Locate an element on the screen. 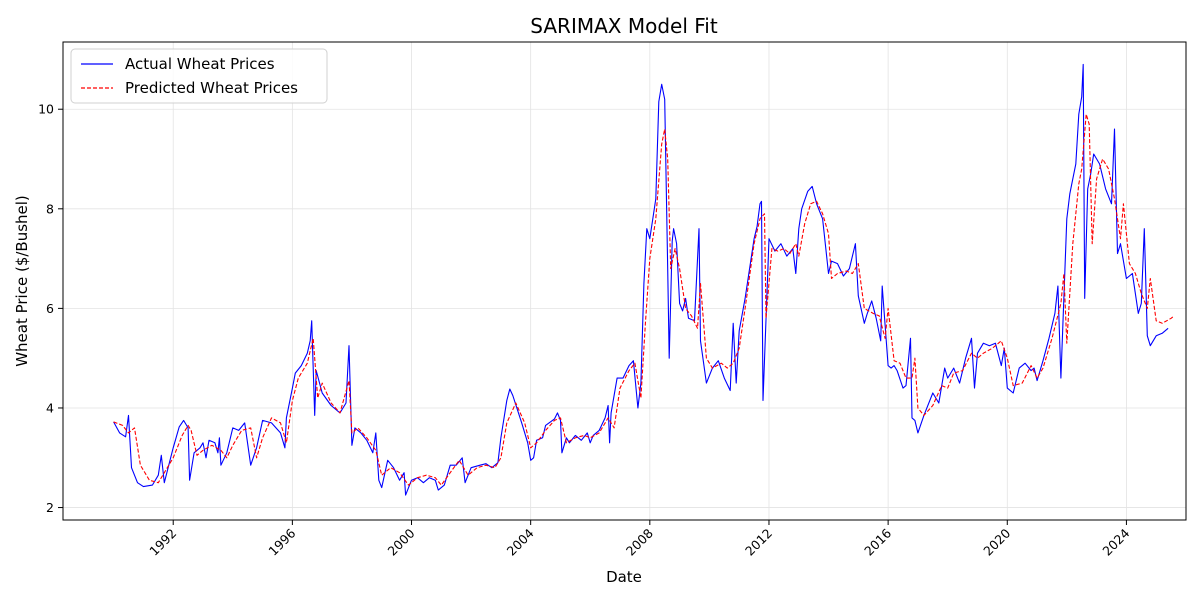 This screenshot has height=600, width=1200. y-axis: 2 4 6 8 10 is located at coordinates (50, 308).